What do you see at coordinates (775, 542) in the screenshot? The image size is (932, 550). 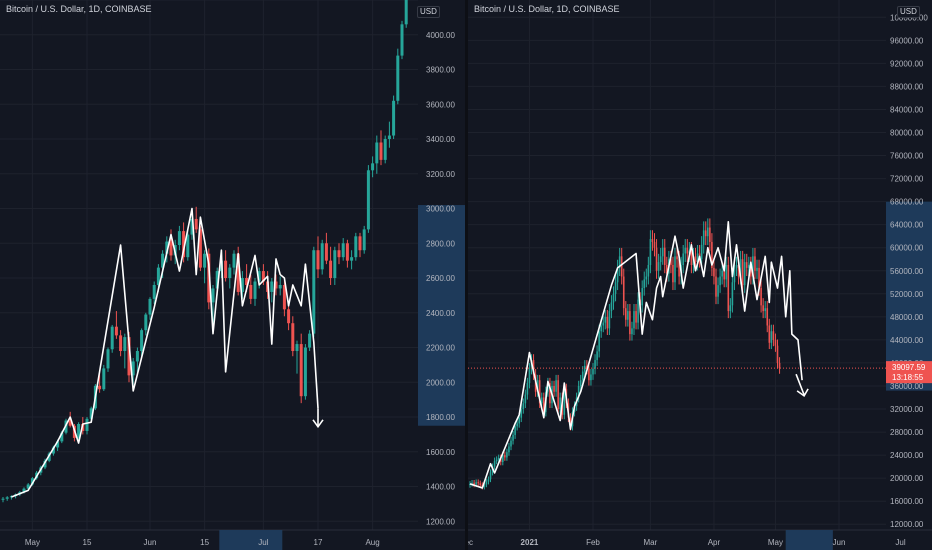 I see `time-tick-label: May` at bounding box center [775, 542].